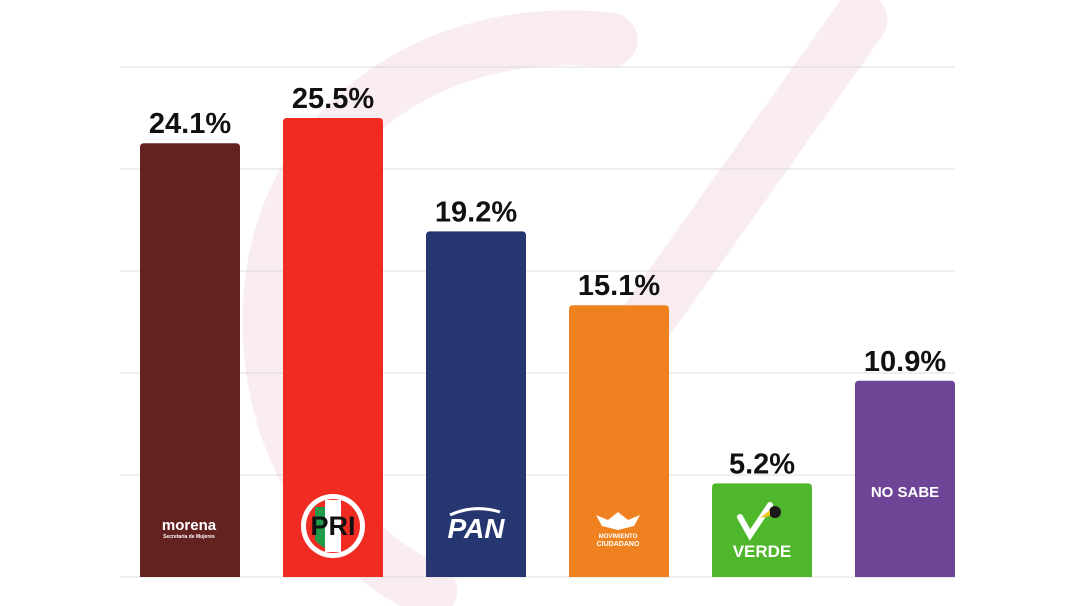 The height and width of the screenshot is (606, 1080). I want to click on pri-logo-text: PRI, so click(332, 526).